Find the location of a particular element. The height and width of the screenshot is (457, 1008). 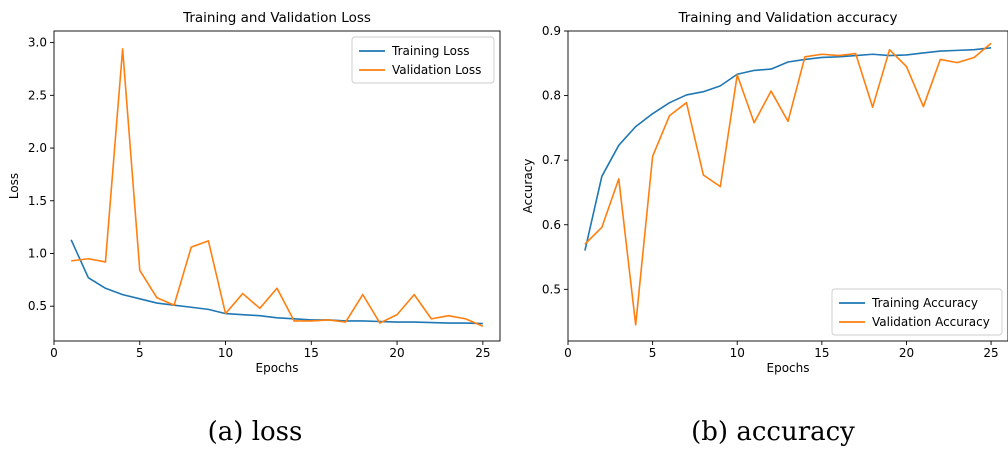

accuracy-x-tick-label: 5 is located at coordinates (653, 353).